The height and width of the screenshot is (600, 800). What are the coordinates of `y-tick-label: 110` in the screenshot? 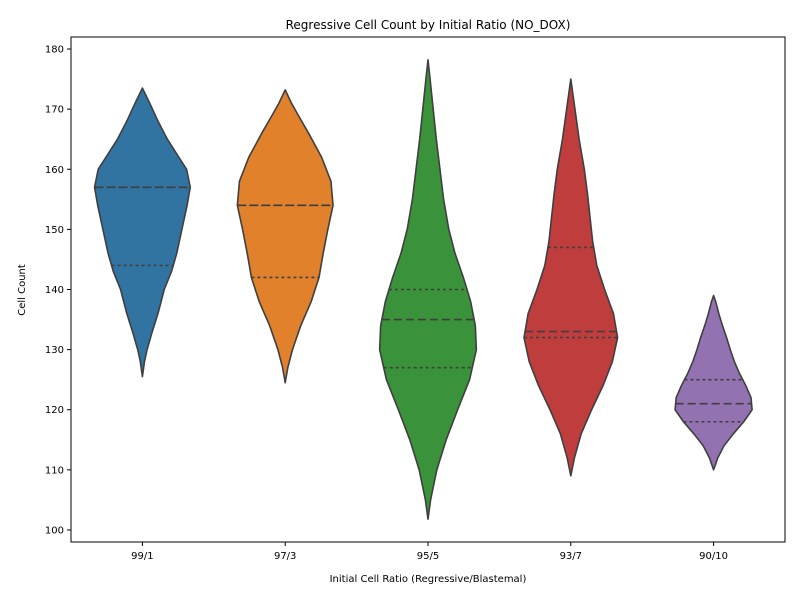 It's located at (54, 470).